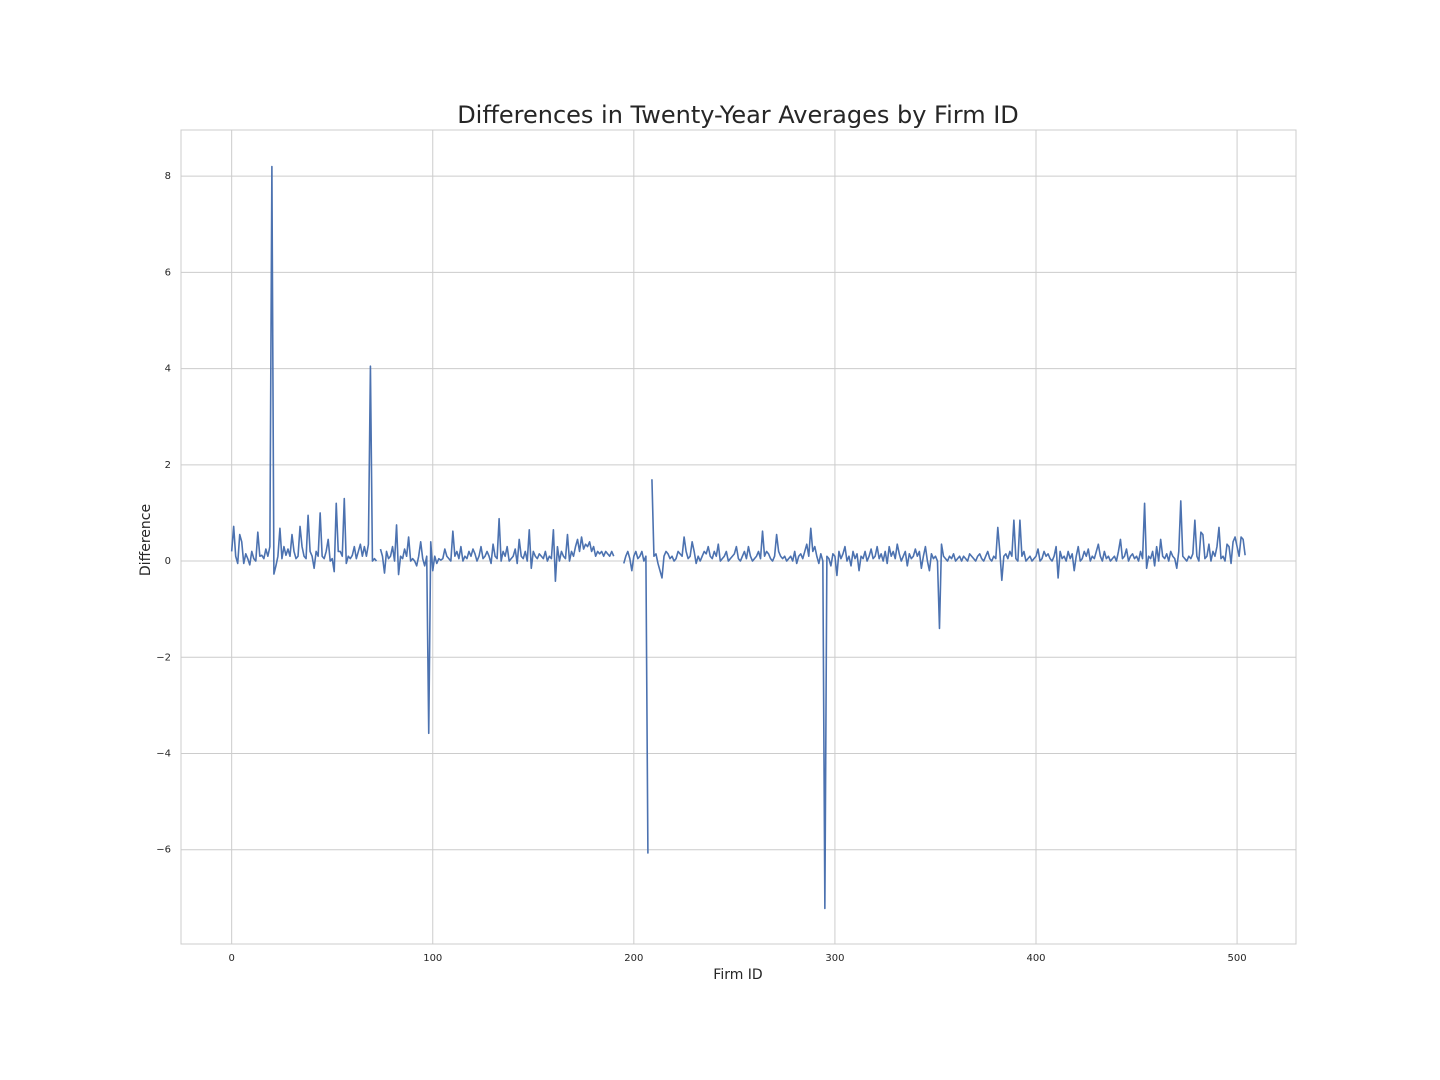 Image resolution: width=1440 pixels, height=1080 pixels. I want to click on y-tick-label: −4, so click(163, 753).